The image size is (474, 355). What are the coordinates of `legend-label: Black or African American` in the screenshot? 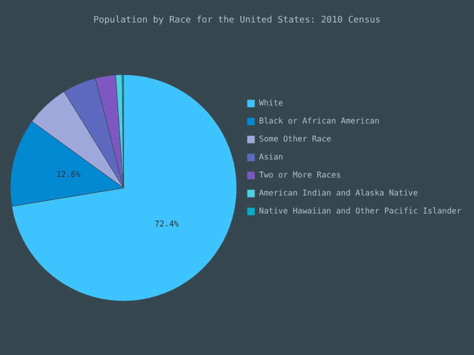 It's located at (319, 121).